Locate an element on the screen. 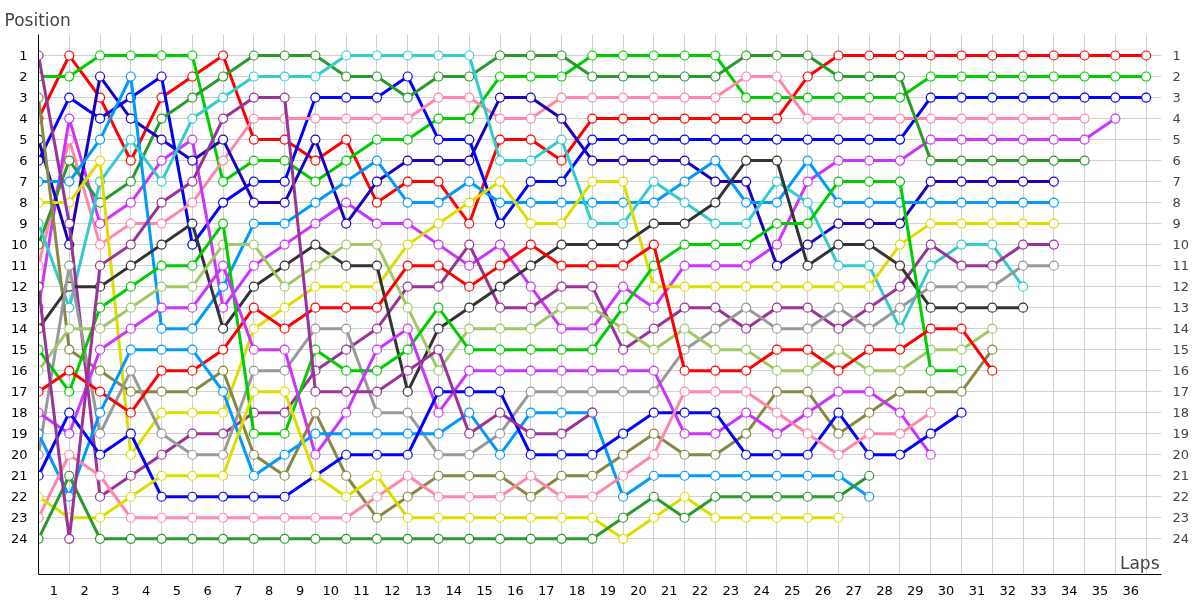 The width and height of the screenshot is (1200, 600). y2-tick-label: 14 is located at coordinates (1181, 329).